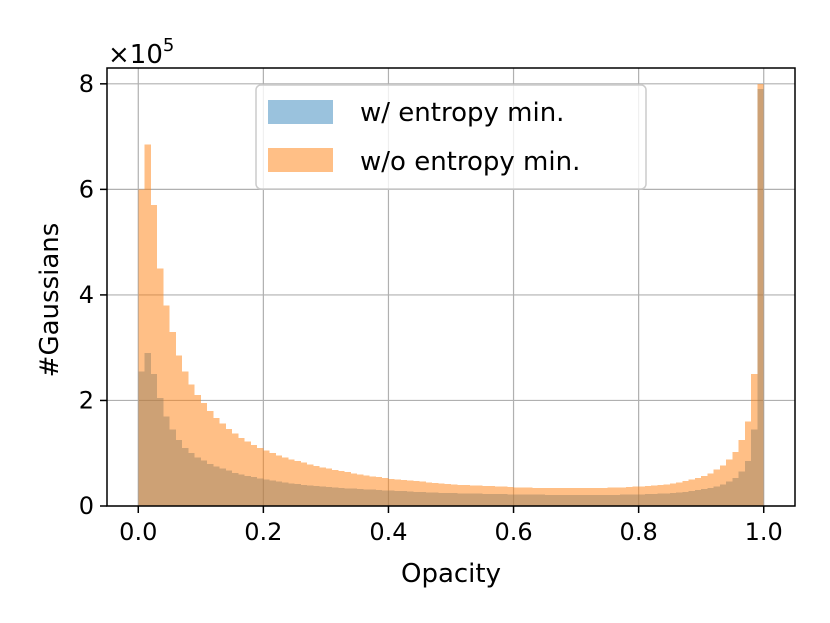 This screenshot has height=623, width=830. What do you see at coordinates (300, 160) in the screenshot?
I see `legend-swatch-without-entropy` at bounding box center [300, 160].